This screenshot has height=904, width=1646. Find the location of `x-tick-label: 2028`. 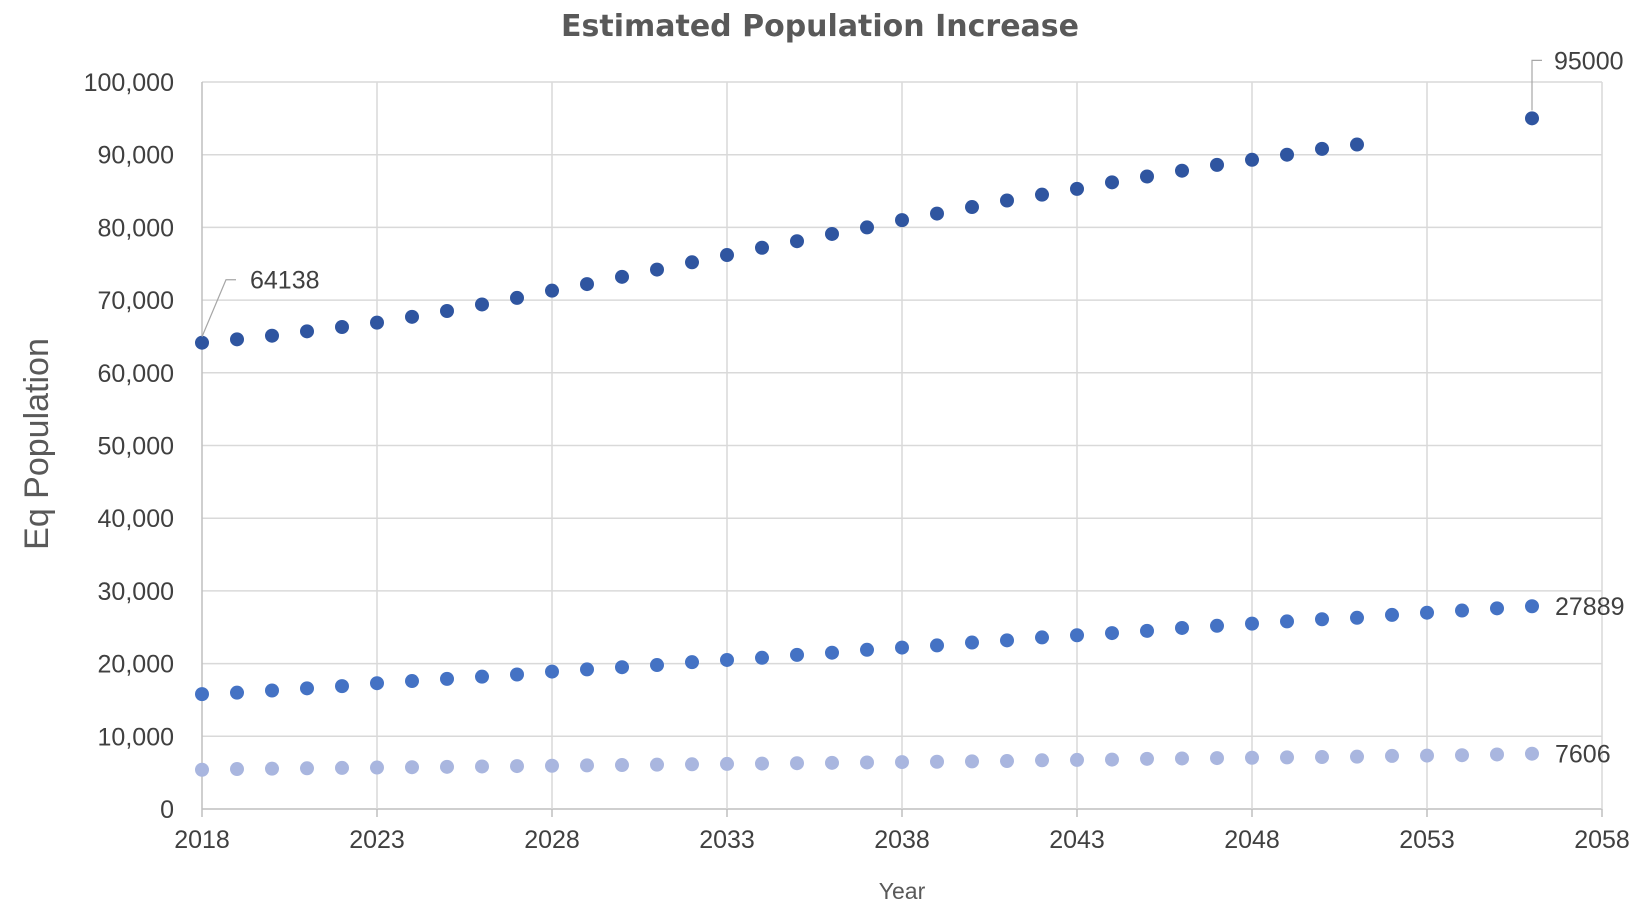

x-tick-label: 2028 is located at coordinates (552, 840).